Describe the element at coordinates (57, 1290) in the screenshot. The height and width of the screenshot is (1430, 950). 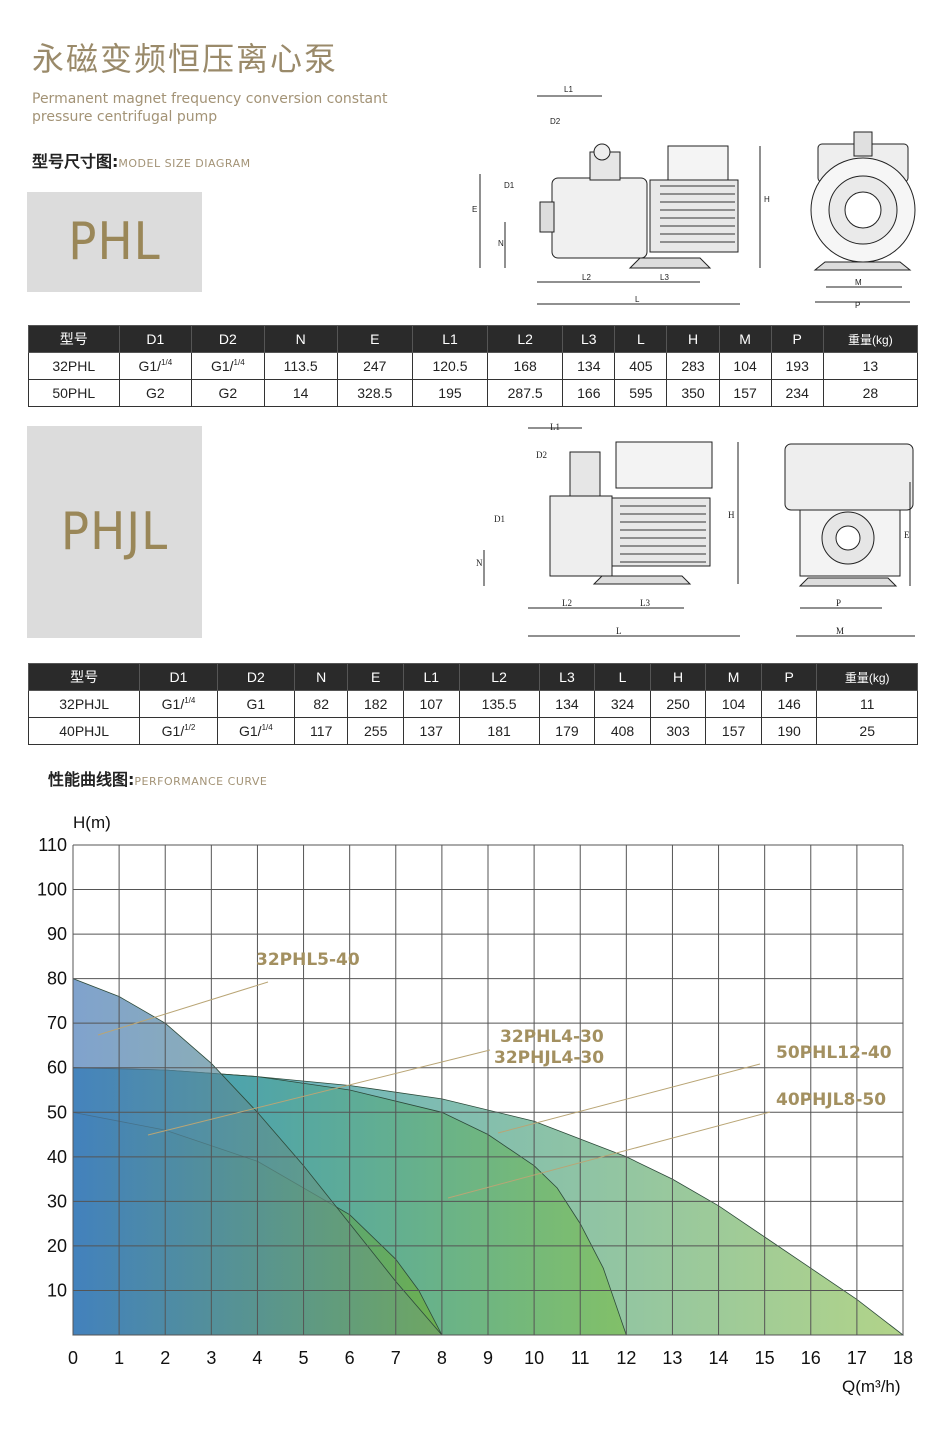
I see `y-tick-label: 10` at that location.